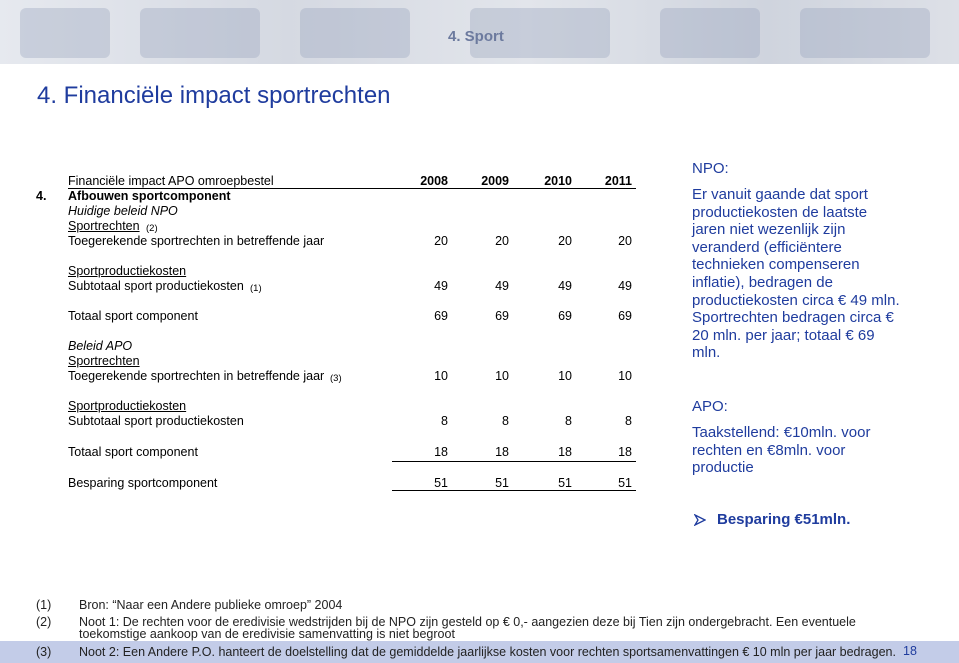  I want to click on conclusion: Besparing €51mln., so click(784, 519).